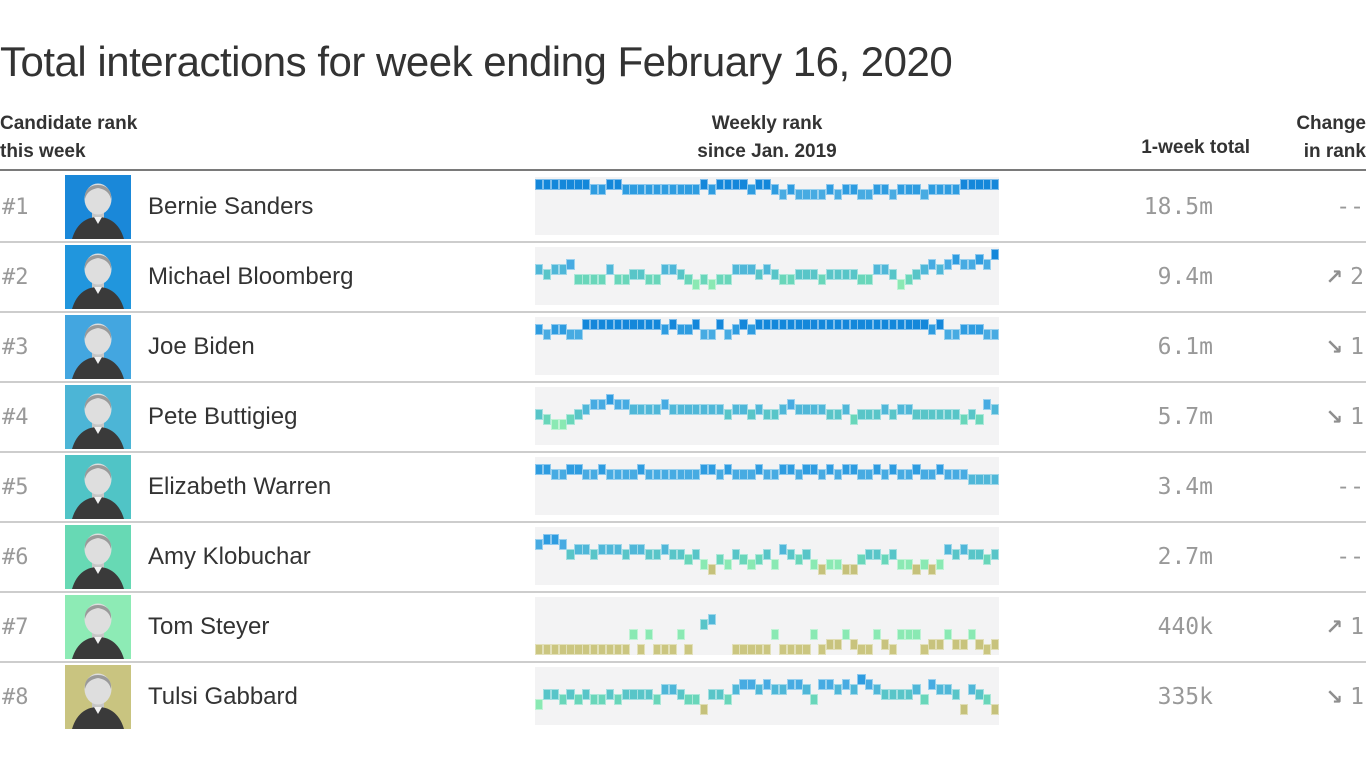 This screenshot has height=768, width=1366. What do you see at coordinates (240, 486) in the screenshot?
I see `candidate-name: Elizabeth Warren` at bounding box center [240, 486].